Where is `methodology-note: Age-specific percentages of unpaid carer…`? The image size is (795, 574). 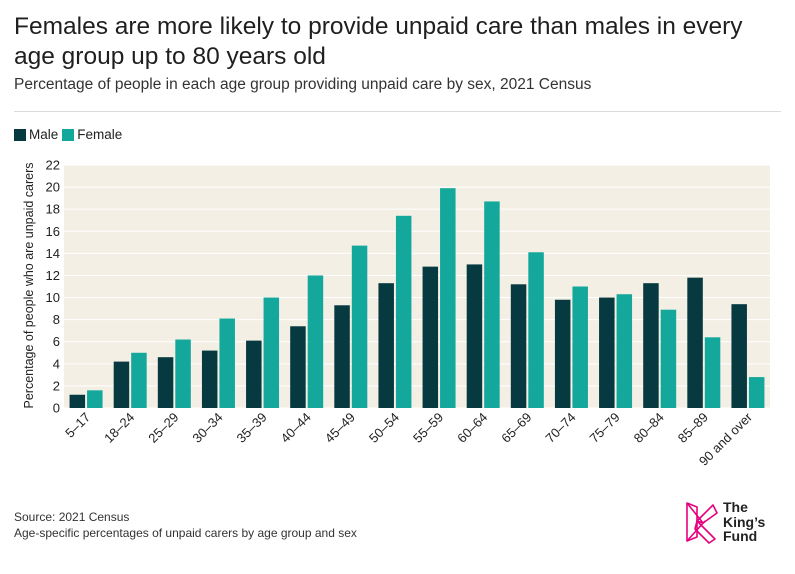 methodology-note: Age-specific percentages of unpaid carer… is located at coordinates (185, 533).